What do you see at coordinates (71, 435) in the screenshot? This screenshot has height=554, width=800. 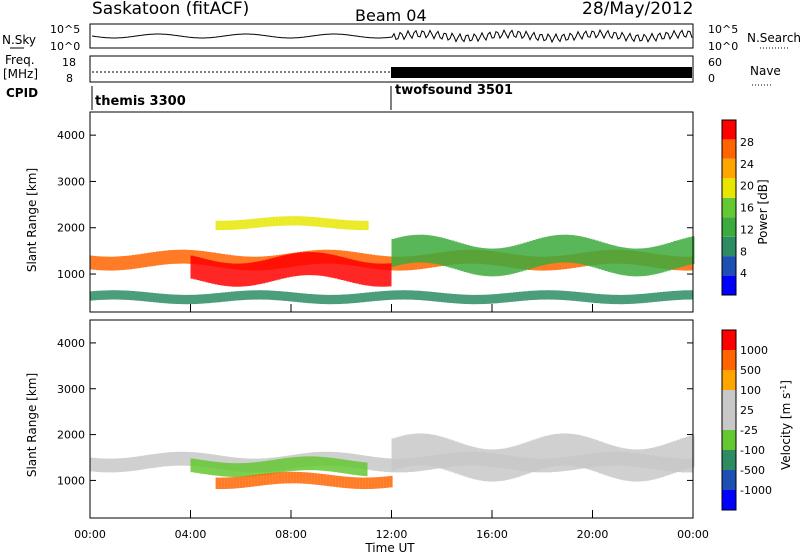 I see `velocity-ytick-label: 2000` at bounding box center [71, 435].